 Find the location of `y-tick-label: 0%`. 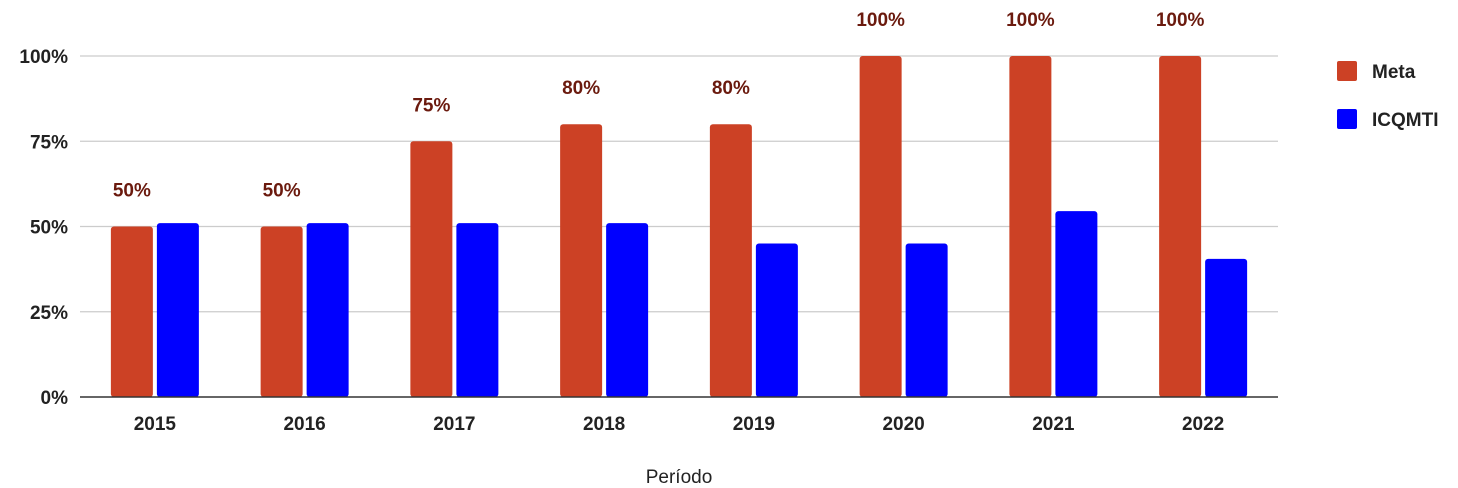

y-tick-label: 0% is located at coordinates (55, 398).